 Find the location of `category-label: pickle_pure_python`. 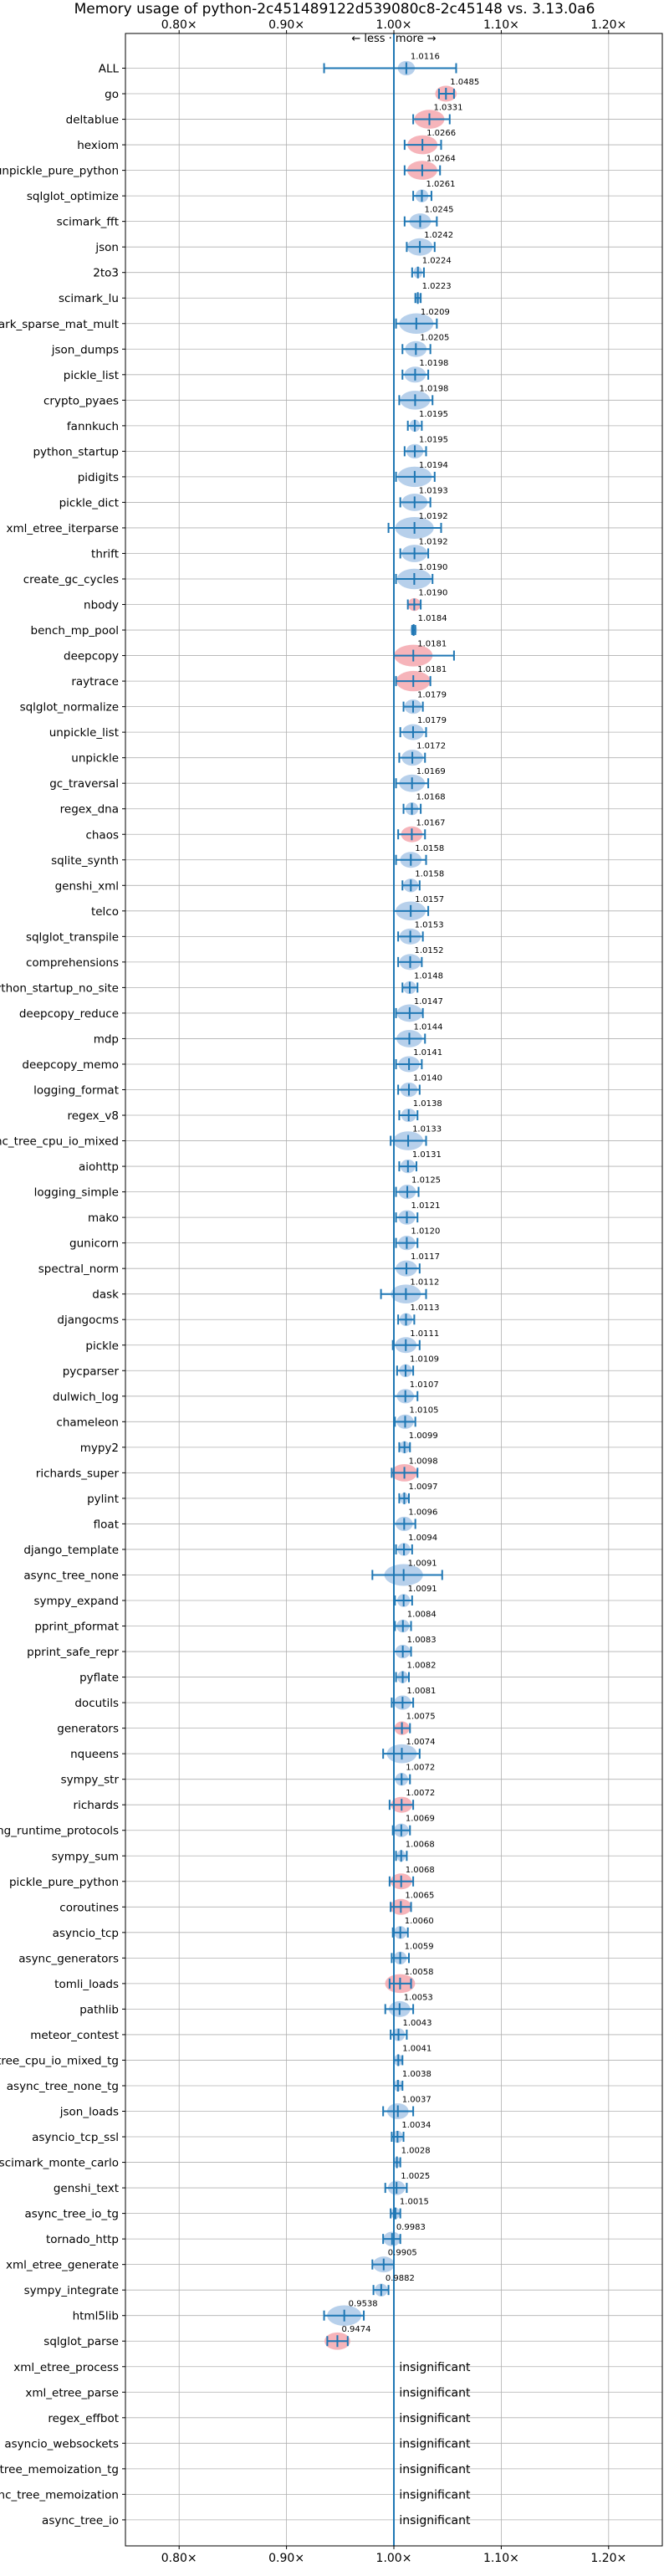

category-label: pickle_pure_python is located at coordinates (64, 1883).